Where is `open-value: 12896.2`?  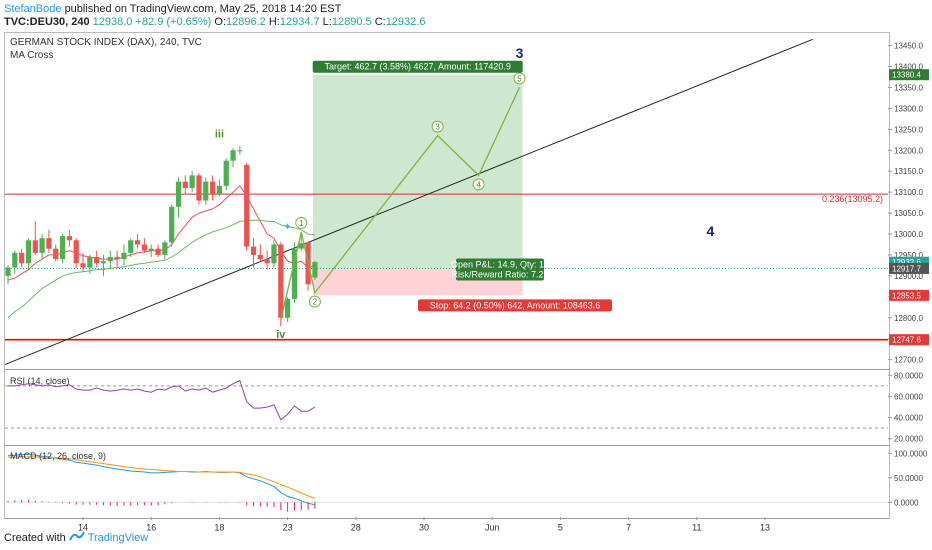 open-value: 12896.2 is located at coordinates (246, 22).